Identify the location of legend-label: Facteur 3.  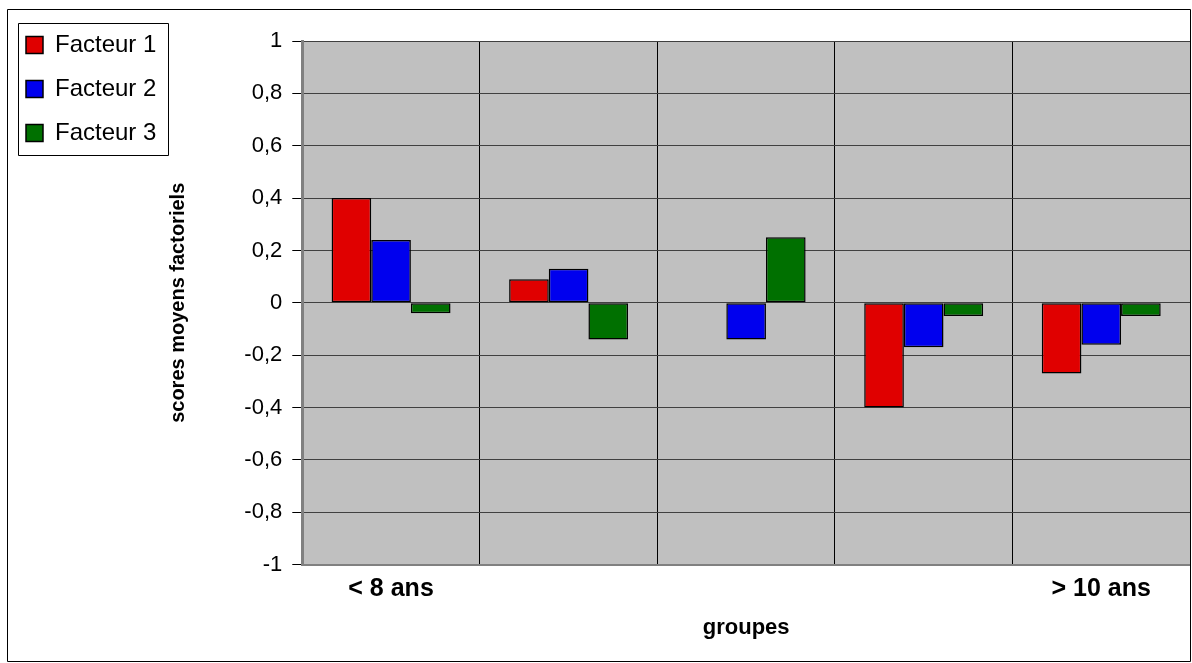
(106, 131).